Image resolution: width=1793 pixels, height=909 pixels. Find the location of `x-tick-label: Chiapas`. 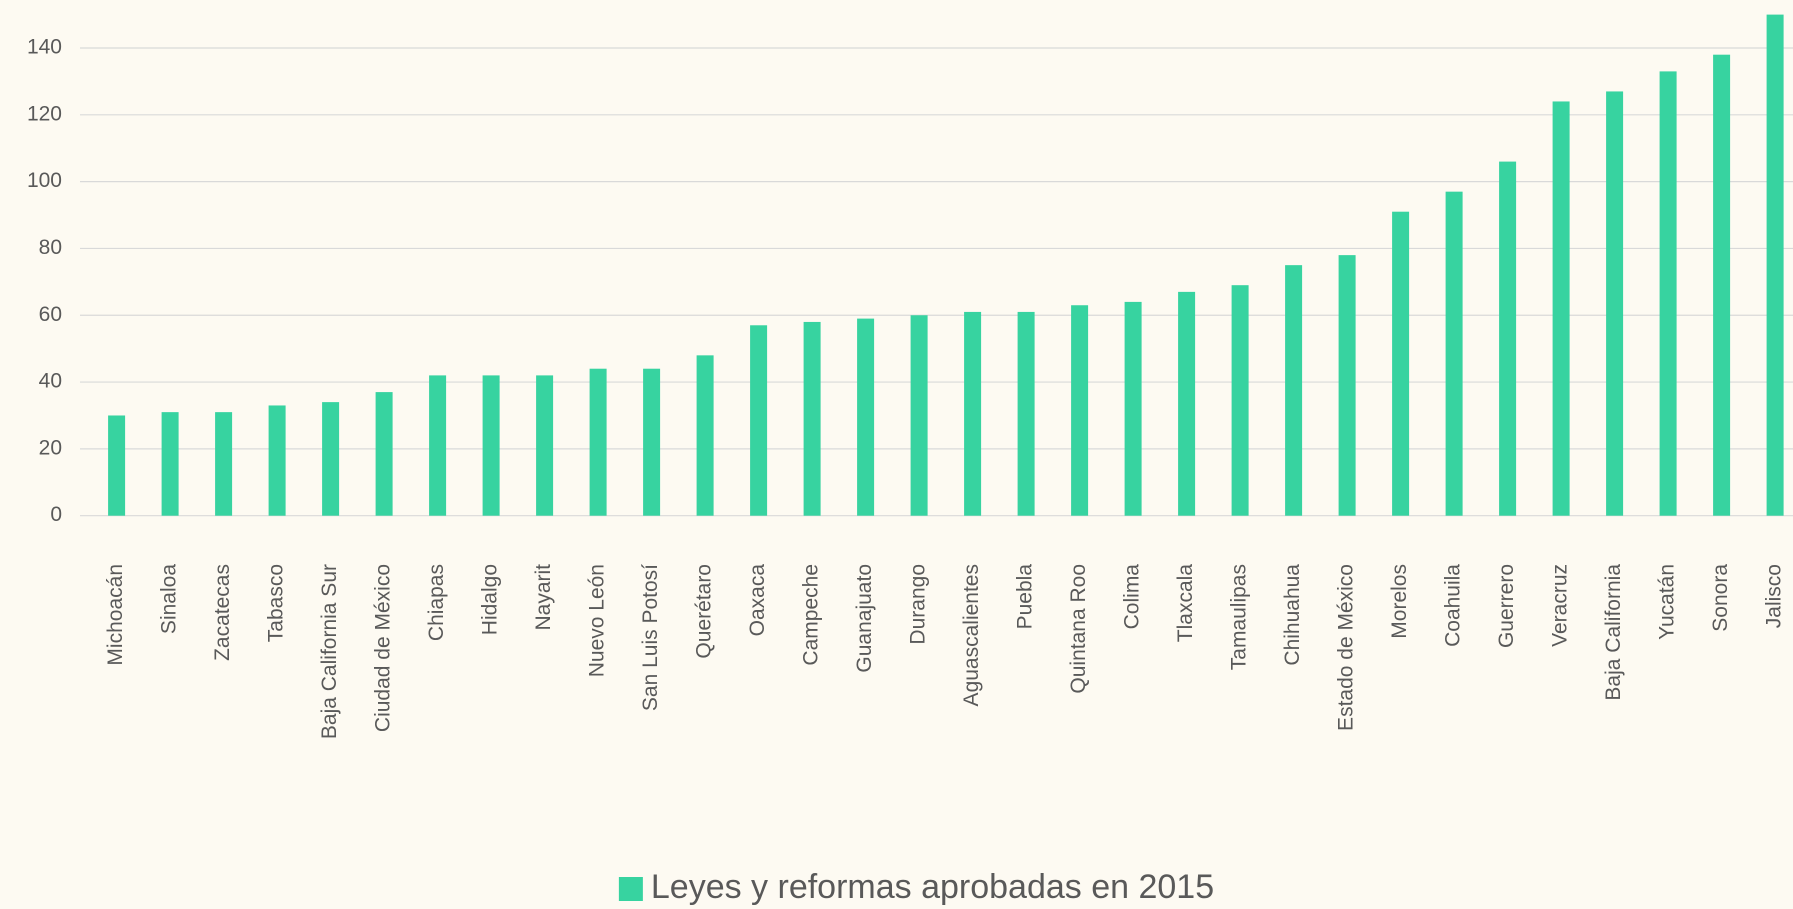

x-tick-label: Chiapas is located at coordinates (436, 602).